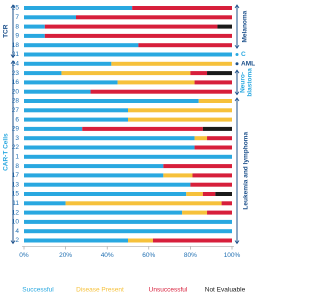 The image size is (320, 305). Describe the element at coordinates (16, 64) in the screenshot. I see `row-label: 24` at that location.